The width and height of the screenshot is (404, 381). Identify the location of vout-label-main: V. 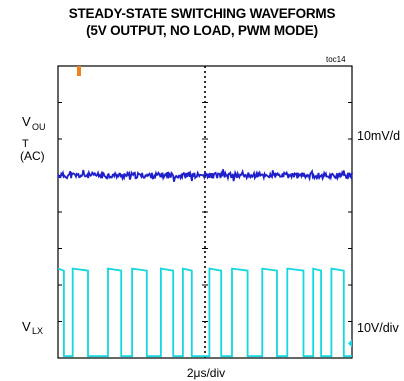
(26, 121).